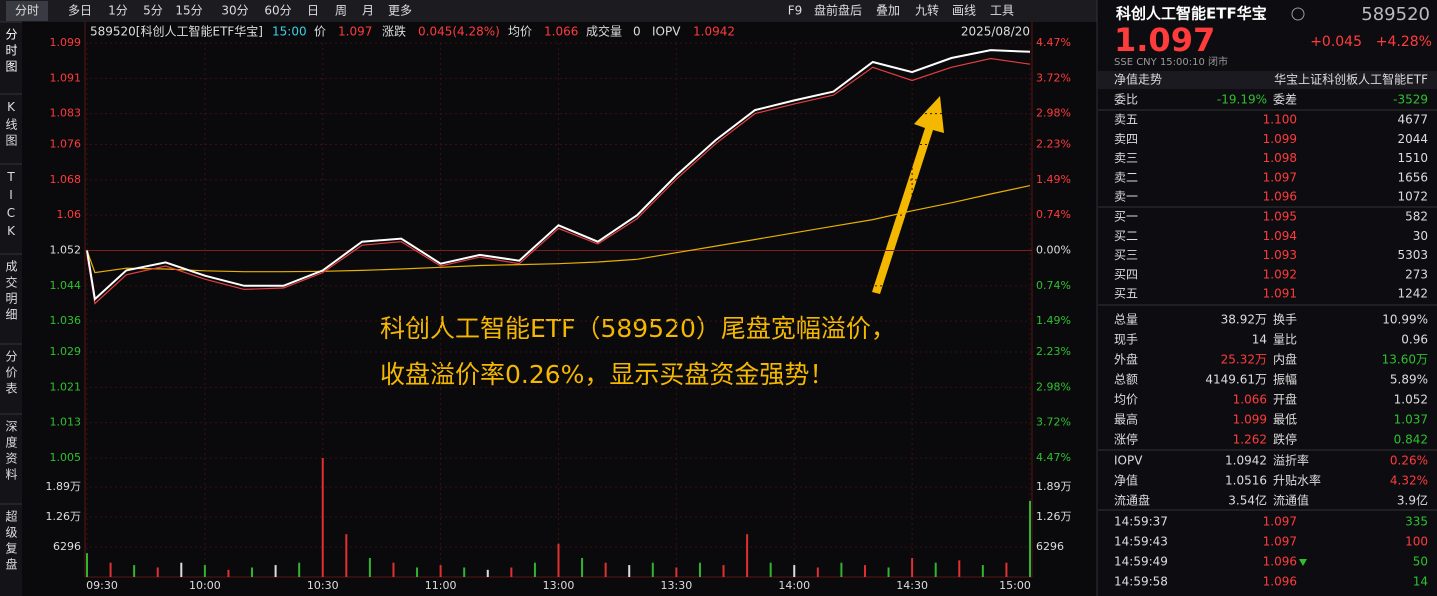  What do you see at coordinates (1351, 79) in the screenshot?
I see `fund: 华宝上证科创板人工智能ETF` at bounding box center [1351, 79].